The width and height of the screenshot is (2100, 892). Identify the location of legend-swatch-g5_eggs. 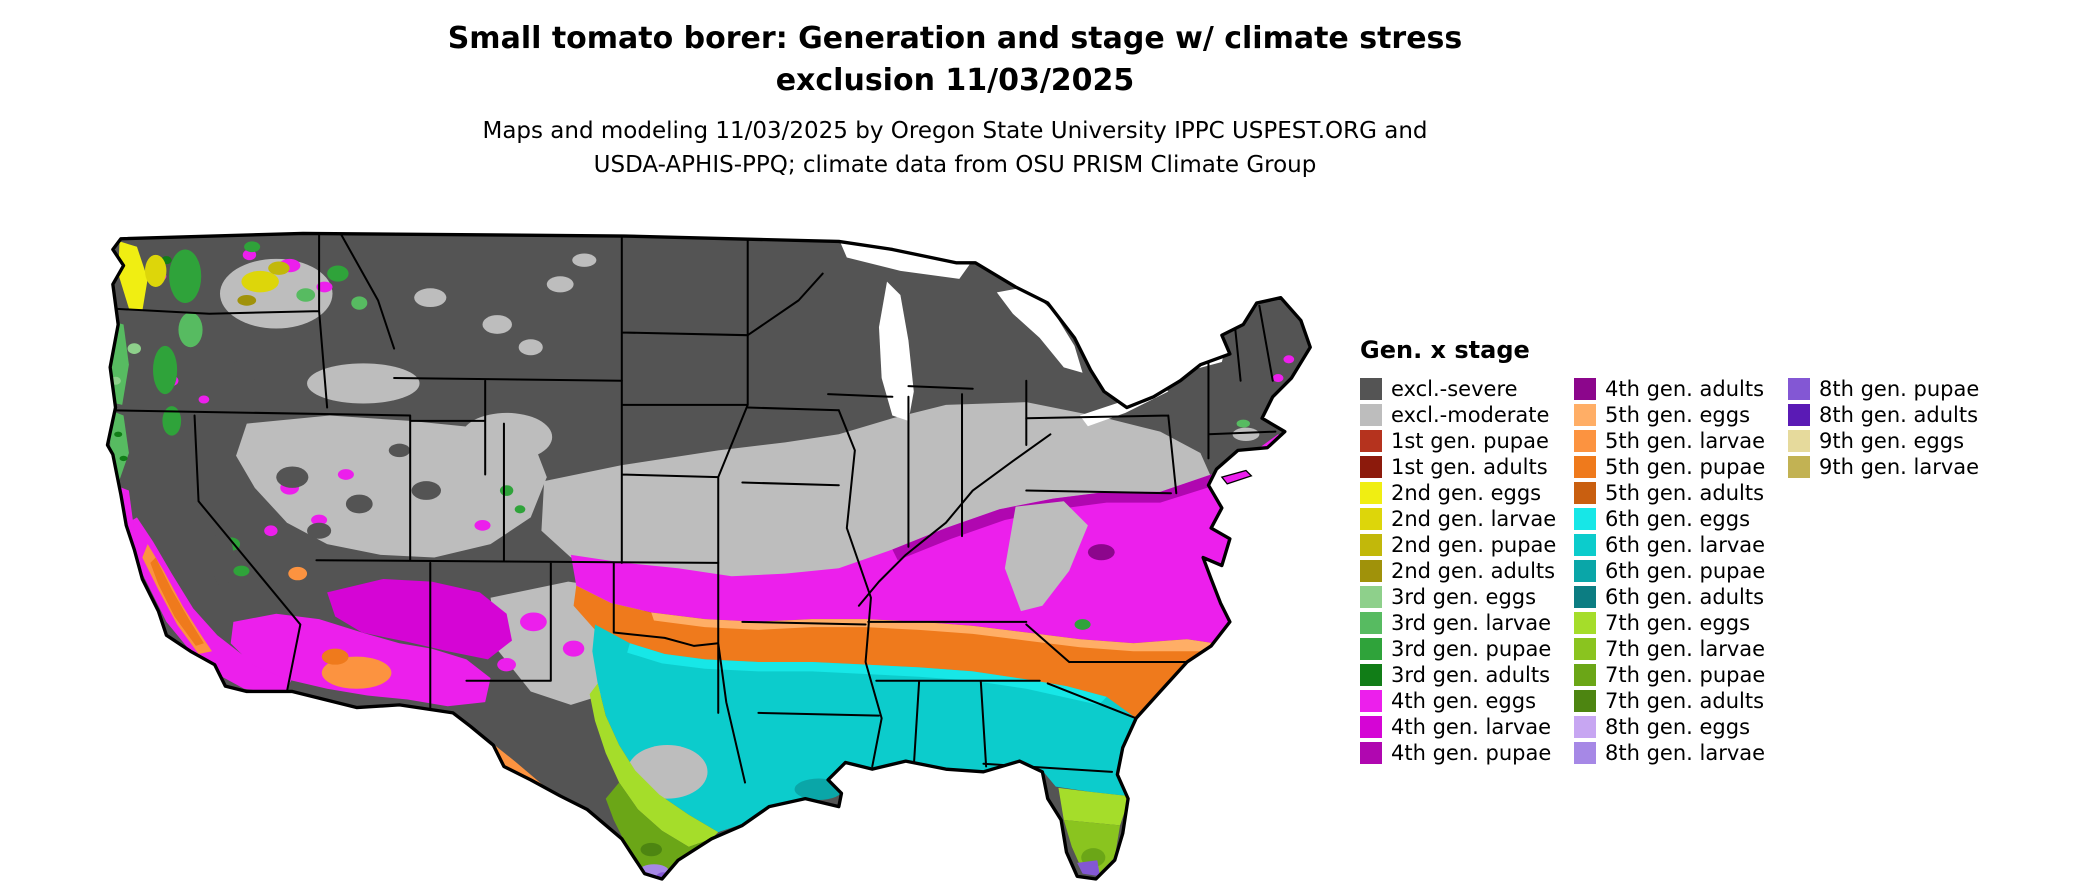
(1585, 415).